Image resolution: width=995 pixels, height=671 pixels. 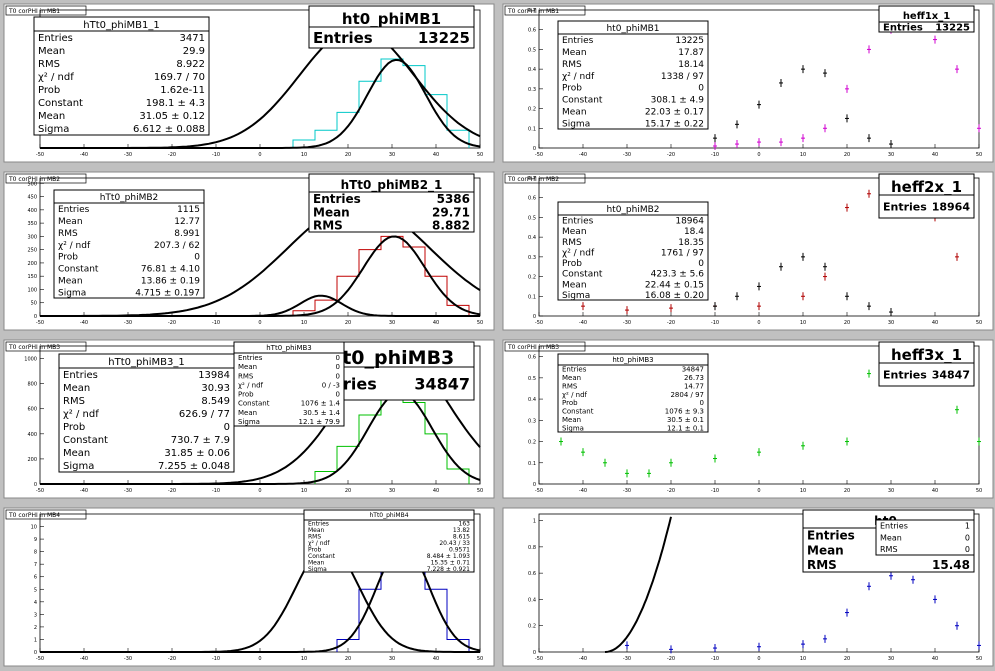 I want to click on stat-row-value: 12.1 ± 79.9, so click(x=320, y=422).